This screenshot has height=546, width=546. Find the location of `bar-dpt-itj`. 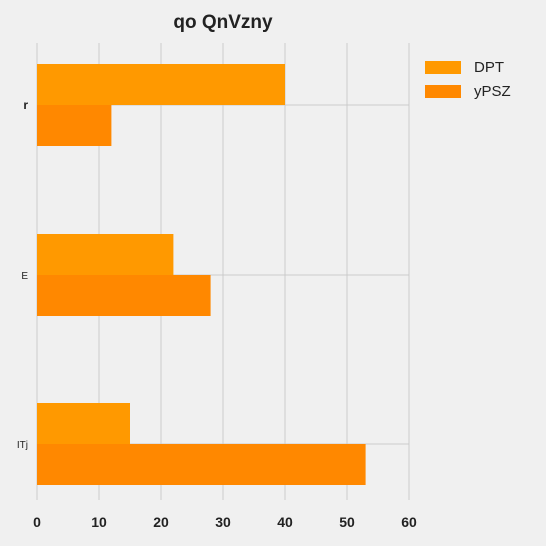

bar-dpt-itj is located at coordinates (83, 423).